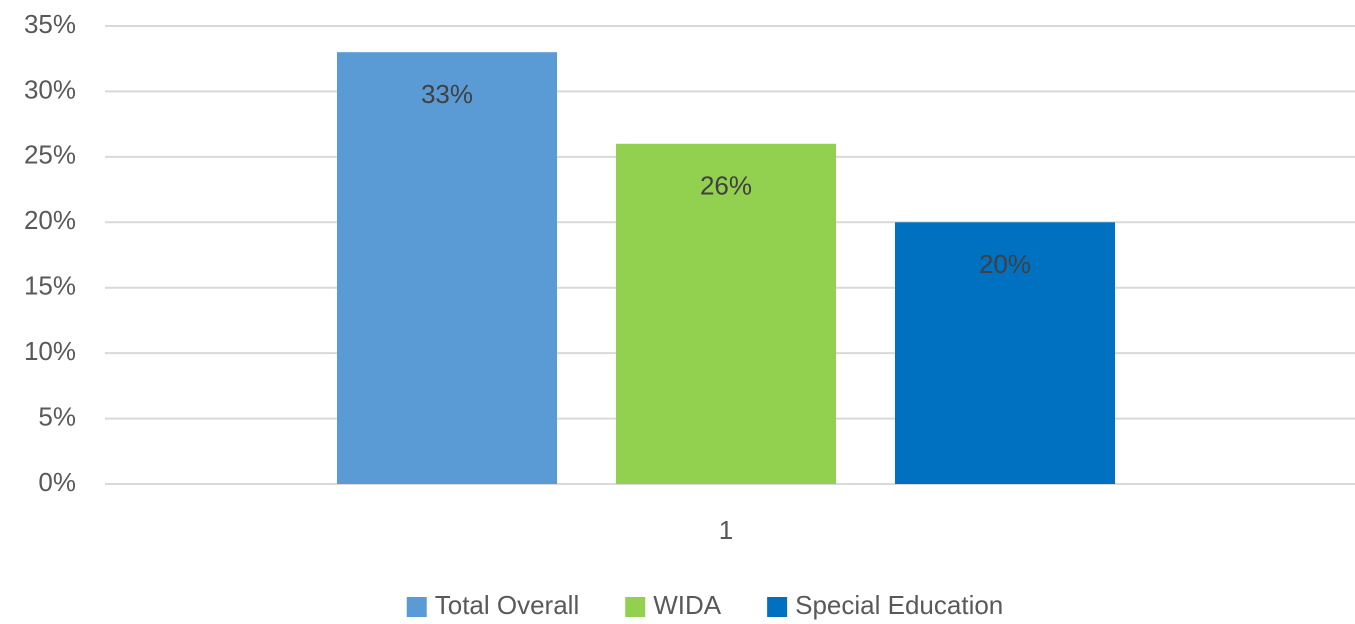 This screenshot has height=624, width=1355. Describe the element at coordinates (726, 530) in the screenshot. I see `x-tick-label: 1` at that location.